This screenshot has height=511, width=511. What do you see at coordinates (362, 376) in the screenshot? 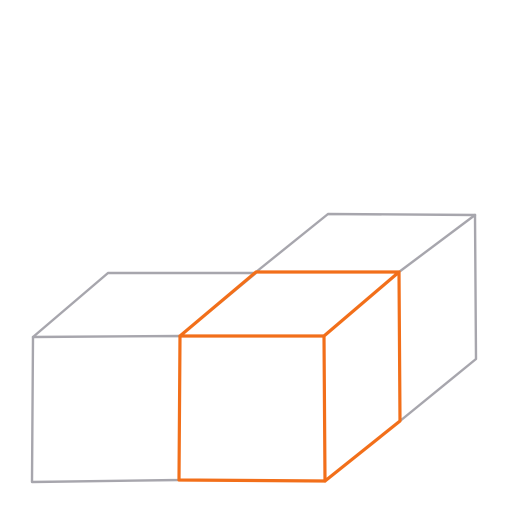
I see `highlighted-cube-side-face` at bounding box center [362, 376].